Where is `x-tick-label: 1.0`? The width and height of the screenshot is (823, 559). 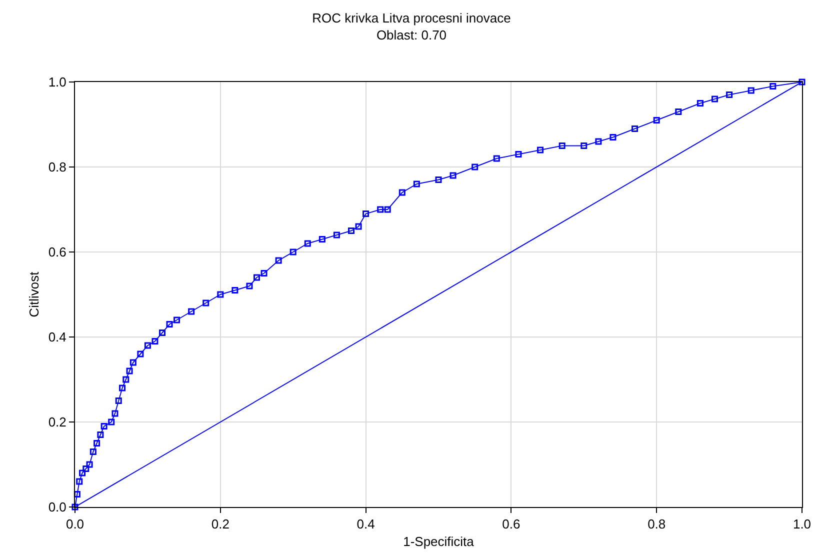
x-tick-label: 1.0 is located at coordinates (802, 524).